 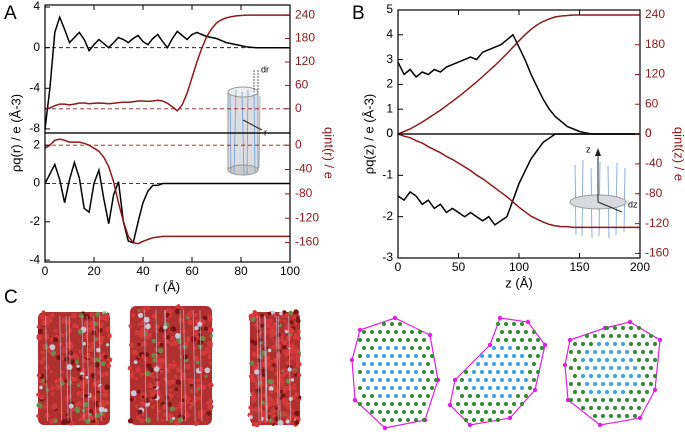 I want to click on y2-tick-label: -80, so click(x=654, y=193).